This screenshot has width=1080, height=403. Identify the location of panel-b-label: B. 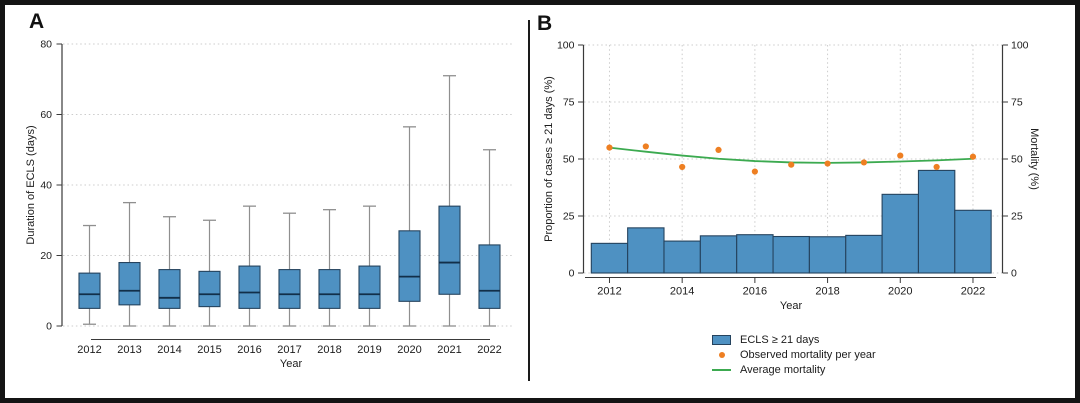
(545, 23).